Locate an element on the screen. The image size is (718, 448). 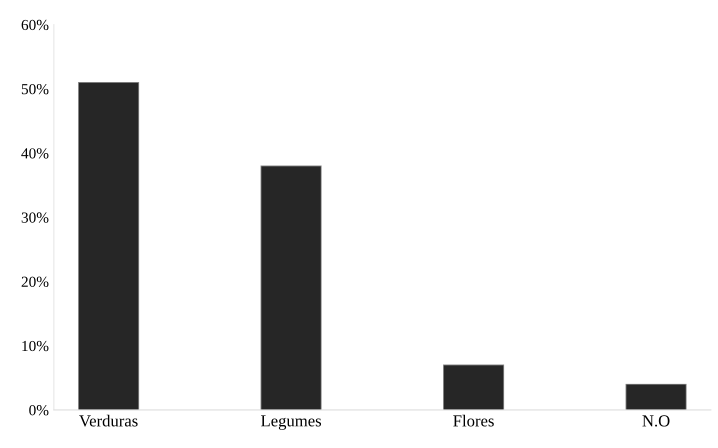
y-tick-label: 50% is located at coordinates (35, 89).